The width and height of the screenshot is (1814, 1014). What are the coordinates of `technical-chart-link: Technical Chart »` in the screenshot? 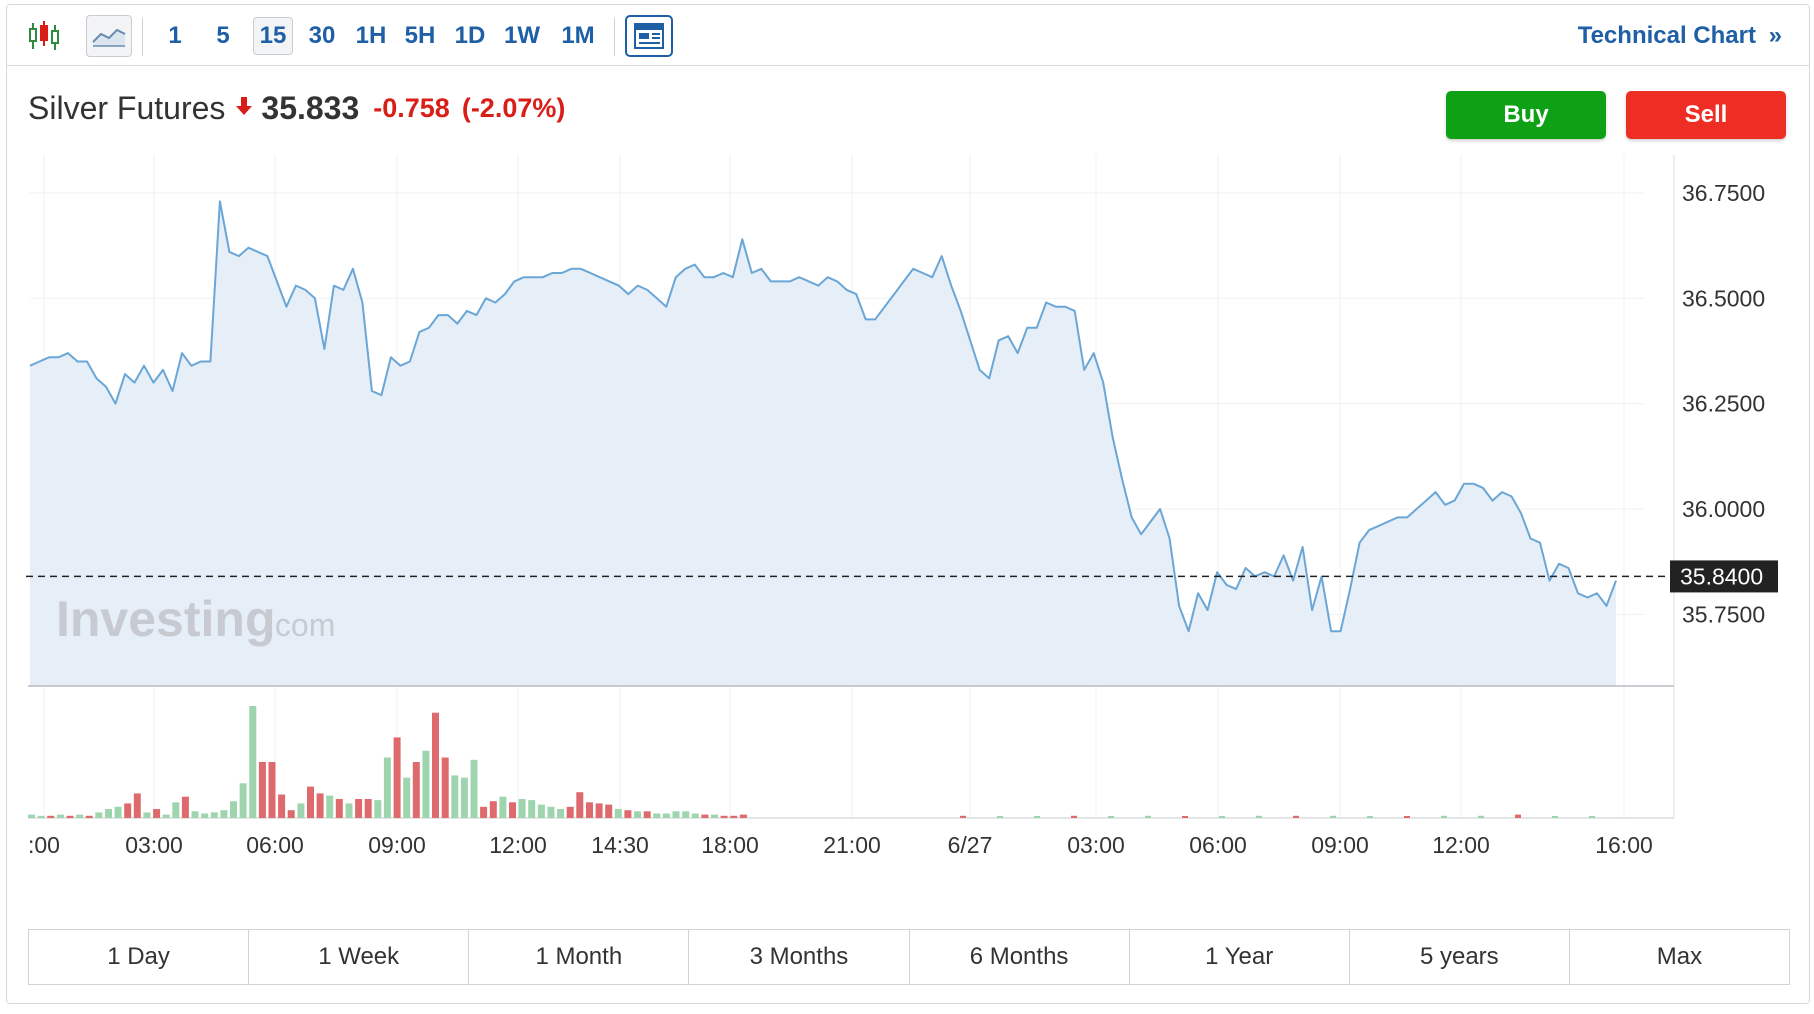 It's located at (1680, 36).